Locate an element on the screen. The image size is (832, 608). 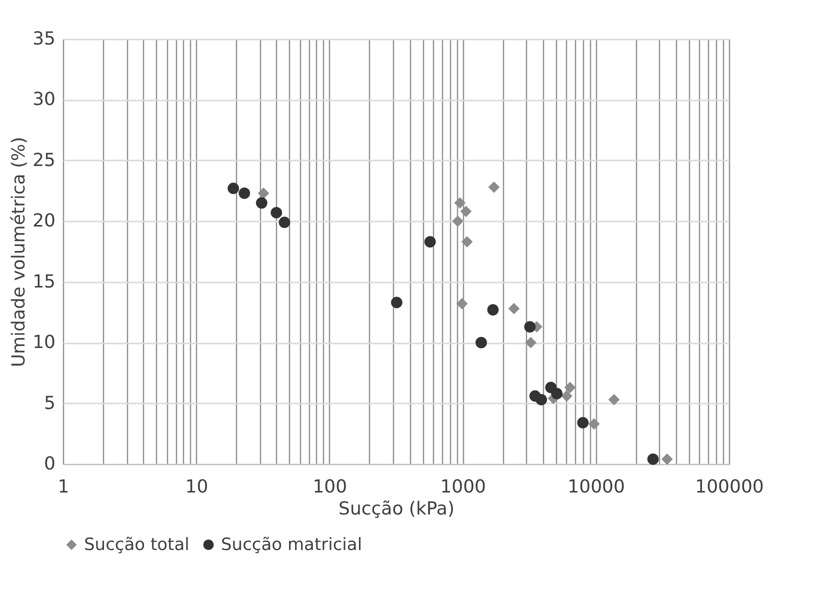
x-tick-label: 1000 is located at coordinates (463, 487).